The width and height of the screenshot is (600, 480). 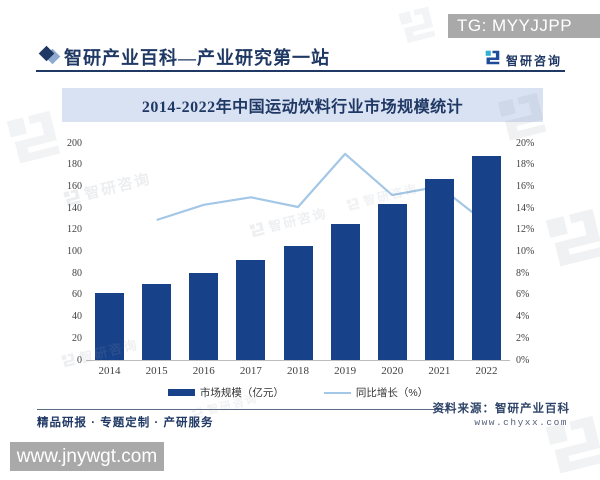 I want to click on right-axis-tick-12: 12%, so click(x=525, y=230).